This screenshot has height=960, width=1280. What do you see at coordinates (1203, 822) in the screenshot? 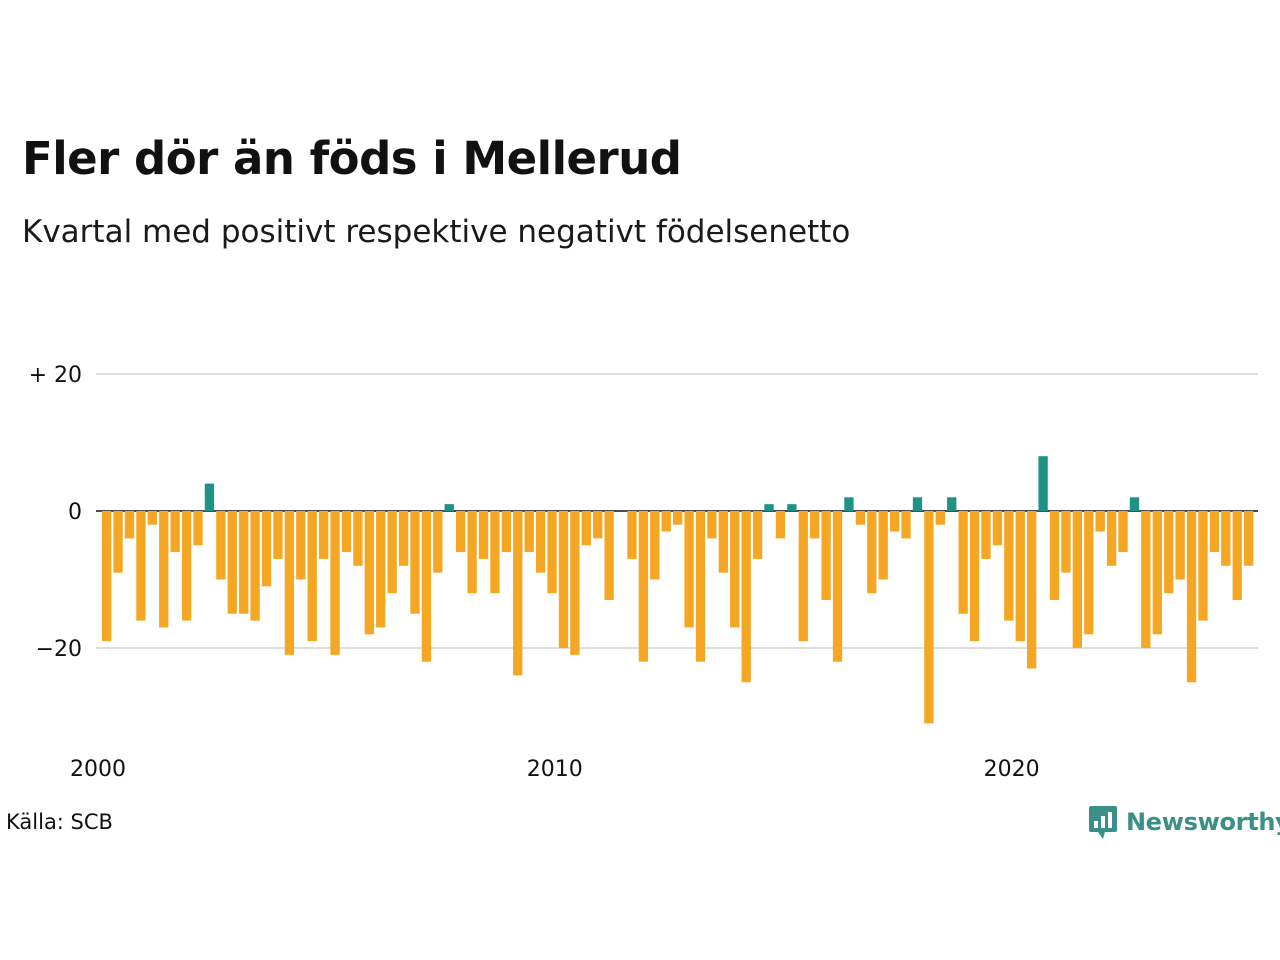
I see `brand-name: Newsworthy` at bounding box center [1203, 822].